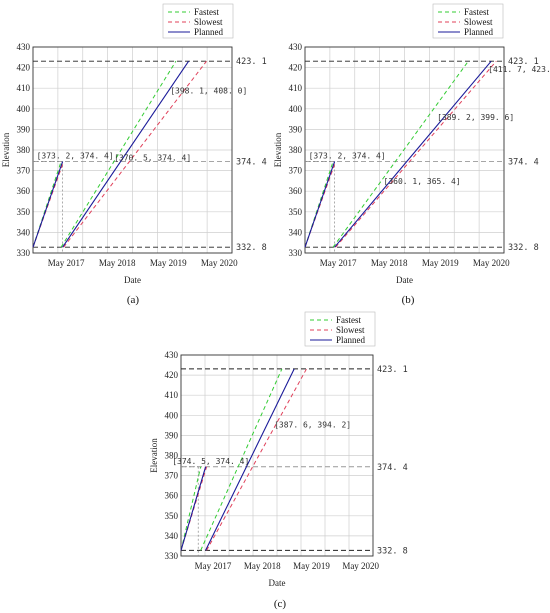 The image size is (550, 613). I want to click on series-fastest, so click(231, 459).